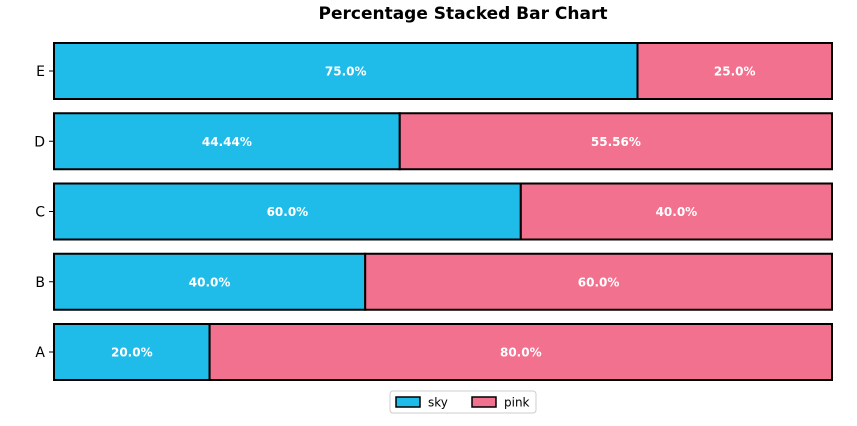 This screenshot has height=426, width=857. I want to click on data-label-pink-d: 55.56%, so click(616, 142).